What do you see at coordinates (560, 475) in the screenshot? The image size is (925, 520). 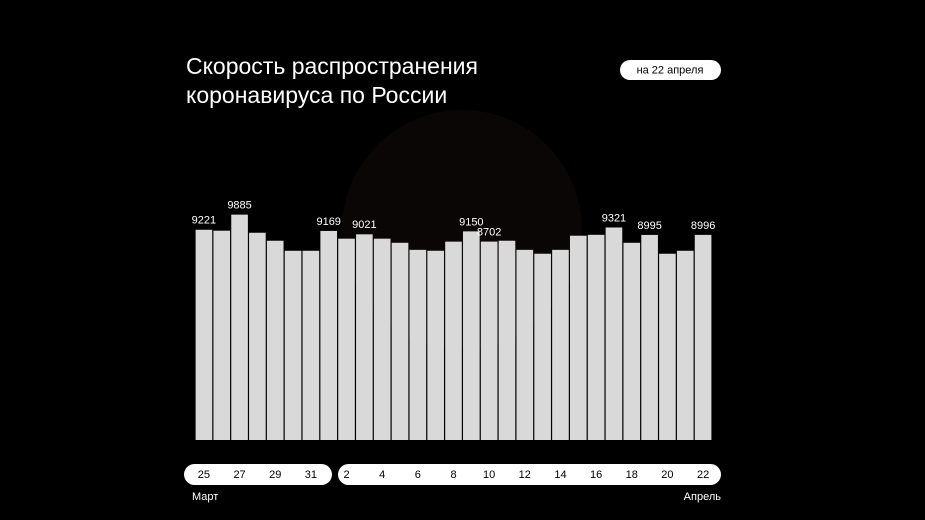 I see `x-tick-label: 14` at bounding box center [560, 475].